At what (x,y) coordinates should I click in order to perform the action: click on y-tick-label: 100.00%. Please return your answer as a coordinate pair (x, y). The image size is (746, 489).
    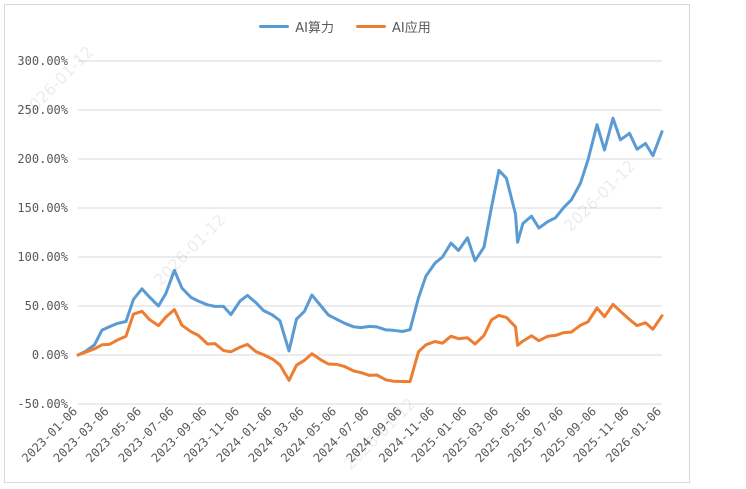
    Looking at the image, I should click on (42, 257).